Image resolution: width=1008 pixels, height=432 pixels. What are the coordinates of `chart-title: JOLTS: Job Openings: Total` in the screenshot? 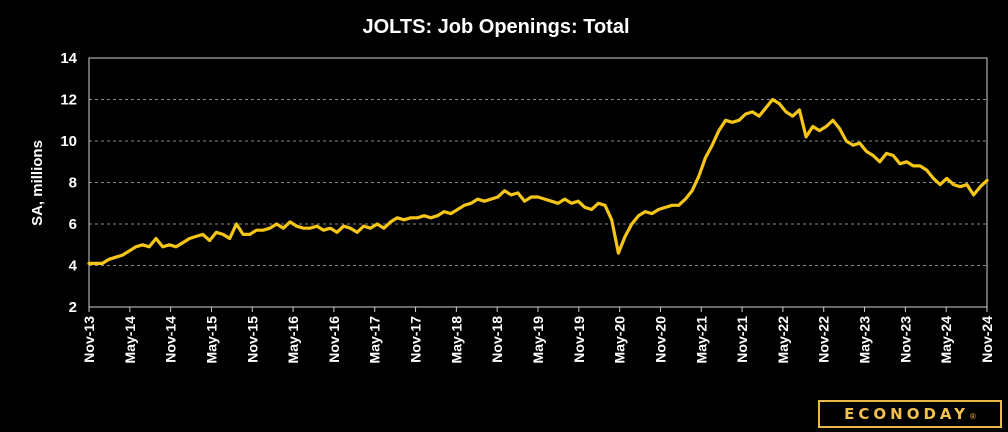 It's located at (495, 27).